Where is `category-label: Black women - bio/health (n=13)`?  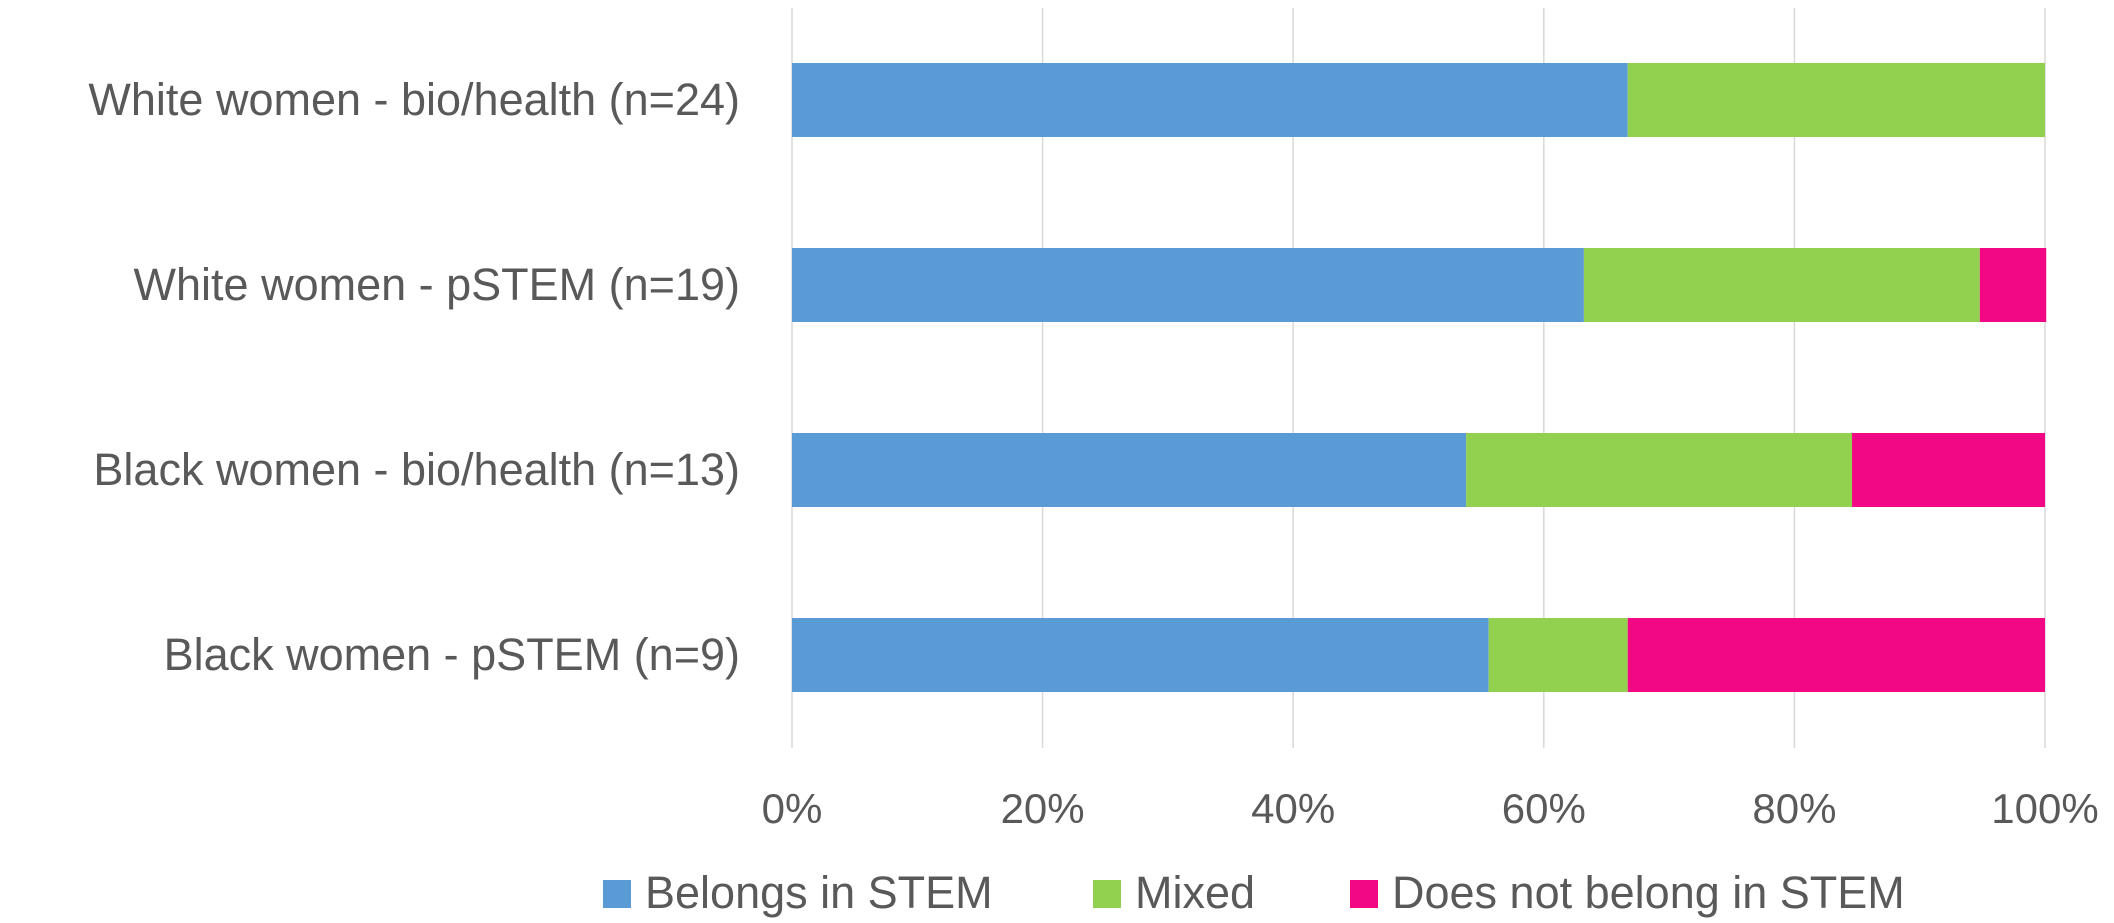 category-label: Black women - bio/health (n=13) is located at coordinates (416, 469).